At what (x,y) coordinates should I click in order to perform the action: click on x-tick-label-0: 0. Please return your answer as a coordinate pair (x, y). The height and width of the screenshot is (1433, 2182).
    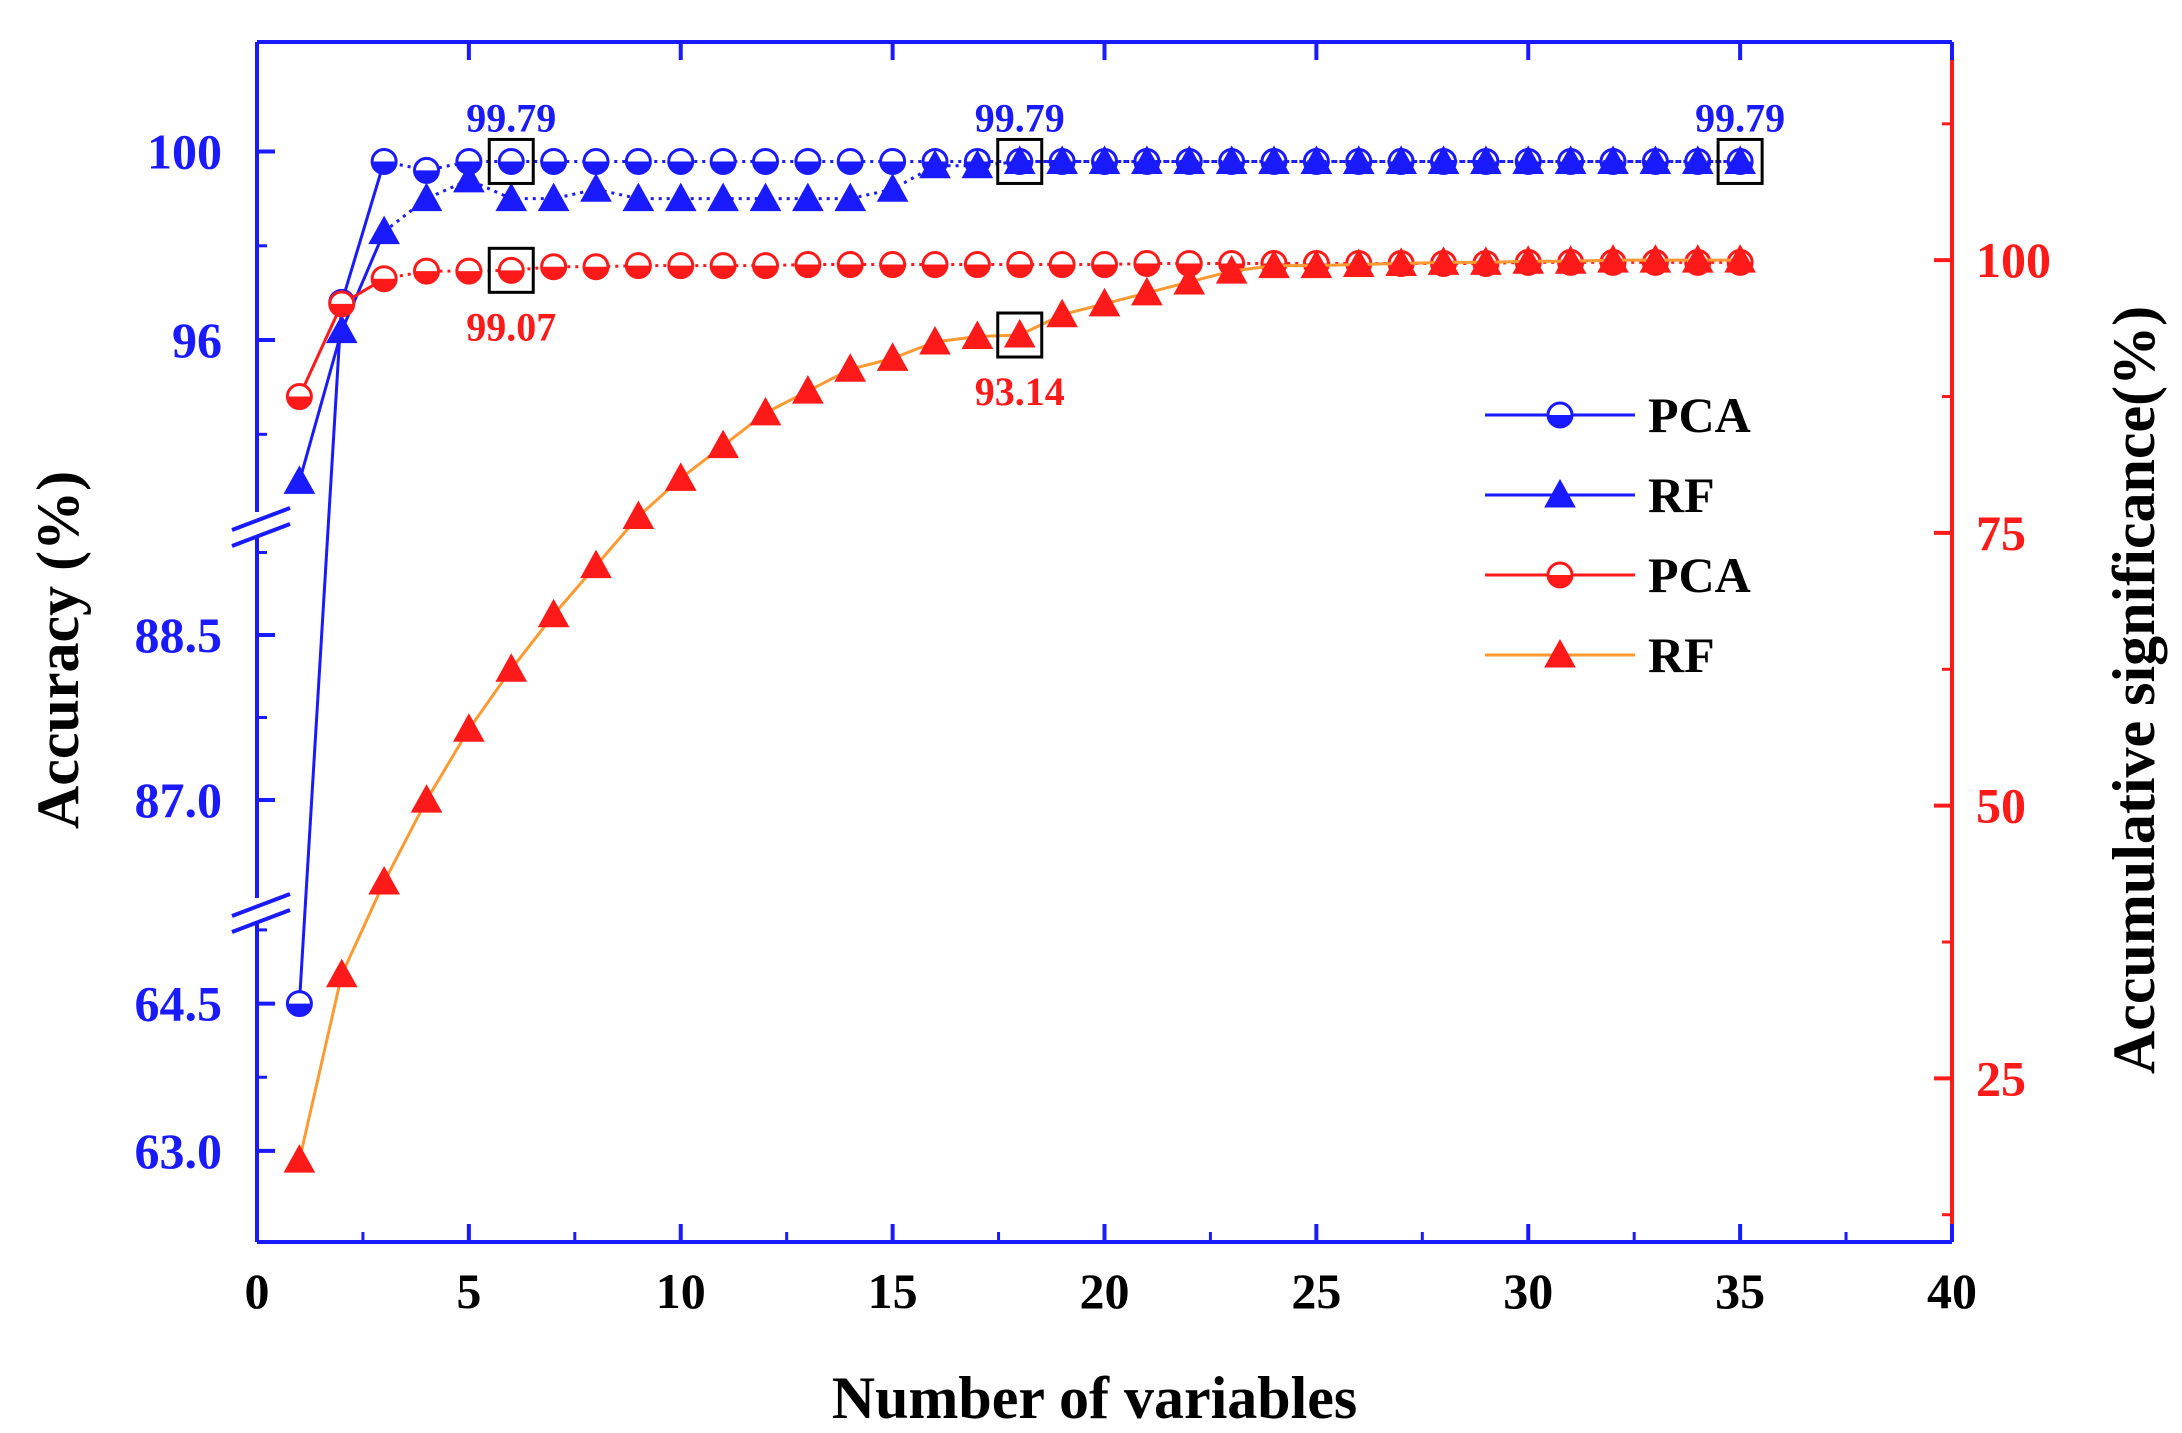
    Looking at the image, I should click on (257, 1291).